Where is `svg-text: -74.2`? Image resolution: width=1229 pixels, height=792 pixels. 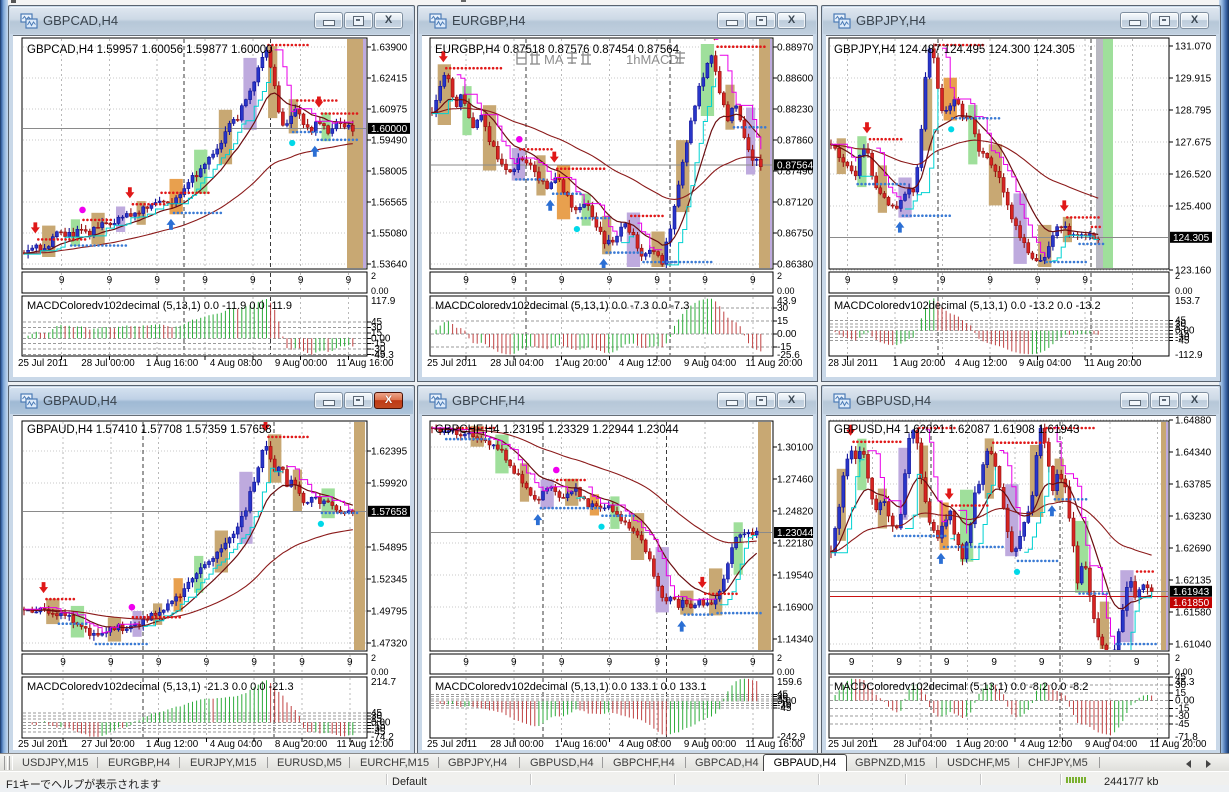 svg-text: -74.2 is located at coordinates (382, 737).